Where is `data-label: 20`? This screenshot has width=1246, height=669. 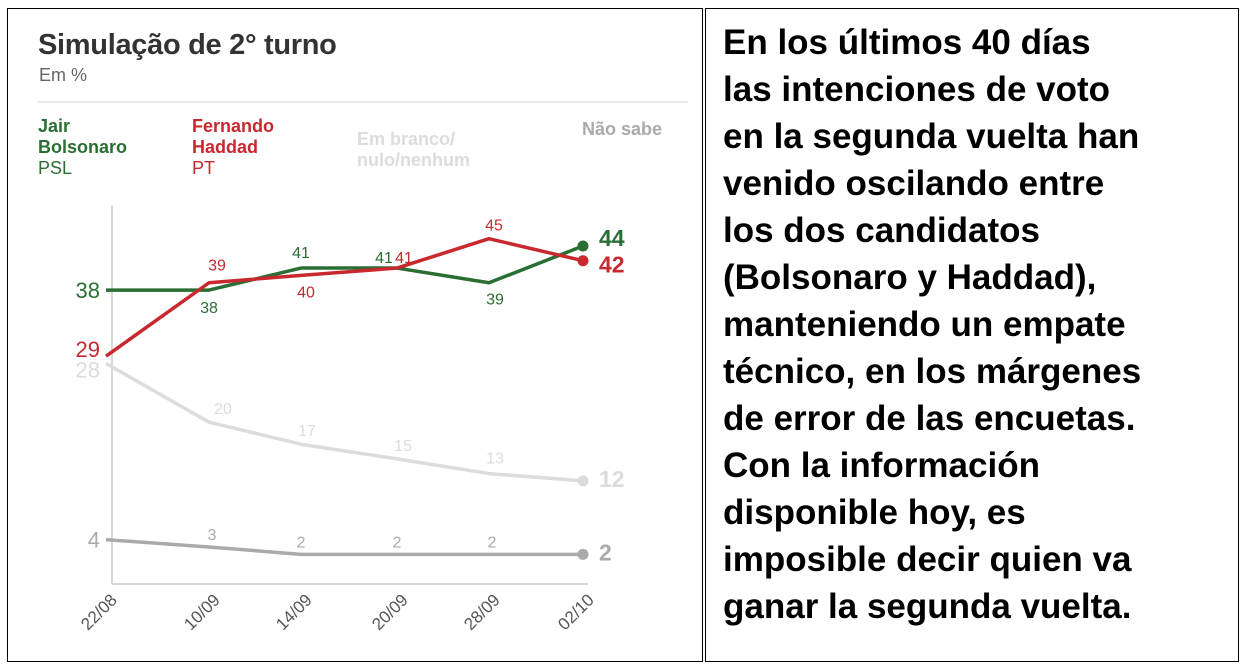
data-label: 20 is located at coordinates (223, 409).